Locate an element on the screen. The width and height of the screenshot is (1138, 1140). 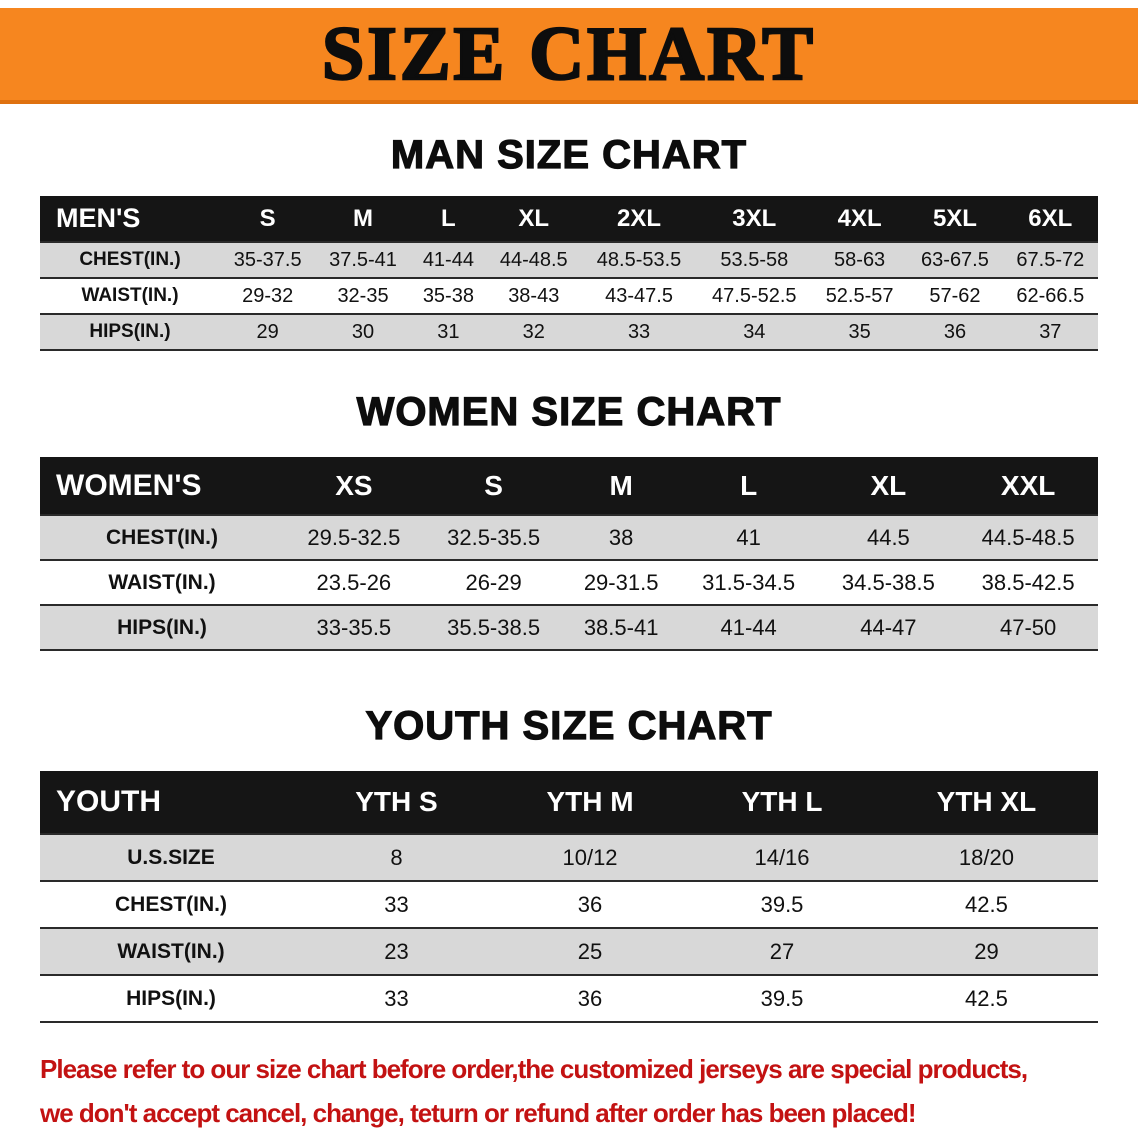
size-value: 63-67.5 is located at coordinates (955, 259).